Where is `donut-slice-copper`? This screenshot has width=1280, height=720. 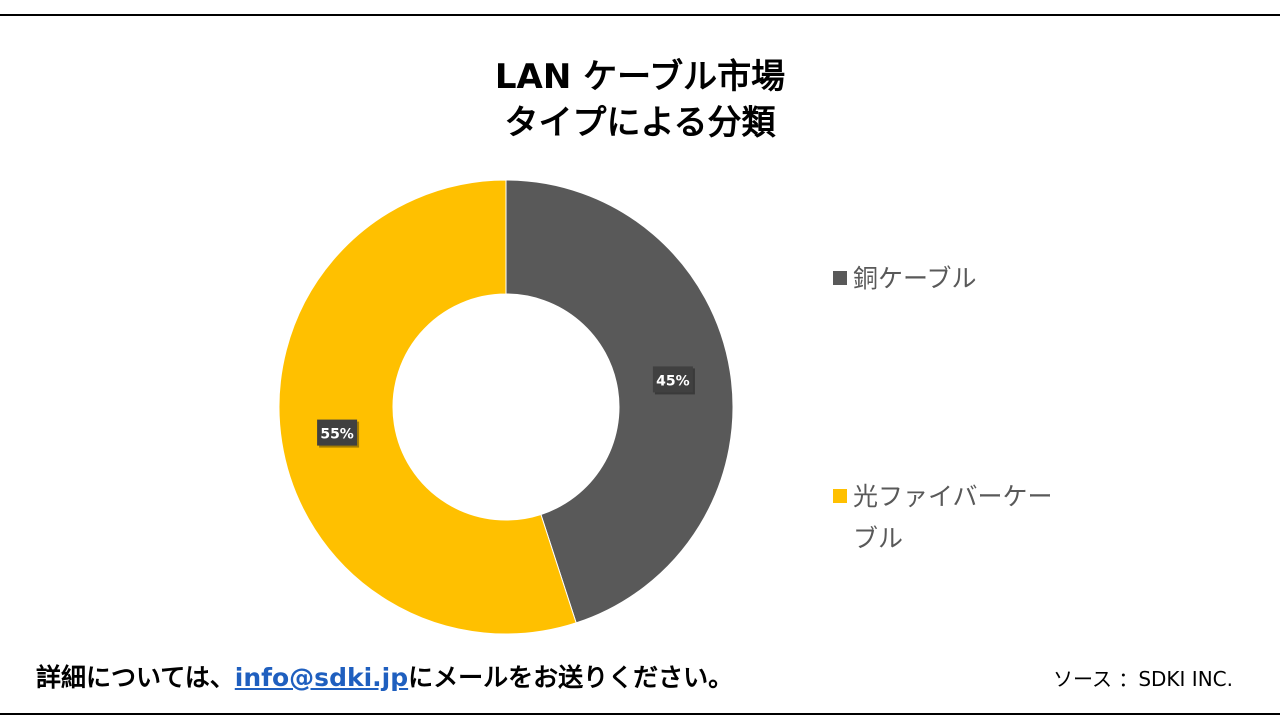 donut-slice-copper is located at coordinates (619, 401).